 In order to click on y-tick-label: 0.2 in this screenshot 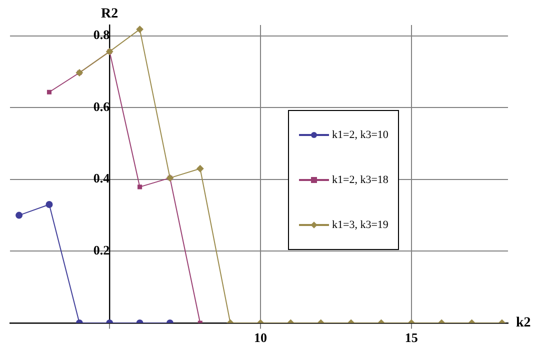, I will do `click(101, 250)`.